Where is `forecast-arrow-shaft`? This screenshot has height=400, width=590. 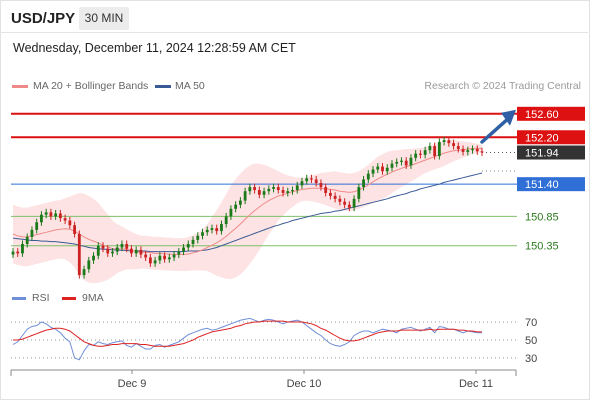 forecast-arrow-shaft is located at coordinates (495, 130).